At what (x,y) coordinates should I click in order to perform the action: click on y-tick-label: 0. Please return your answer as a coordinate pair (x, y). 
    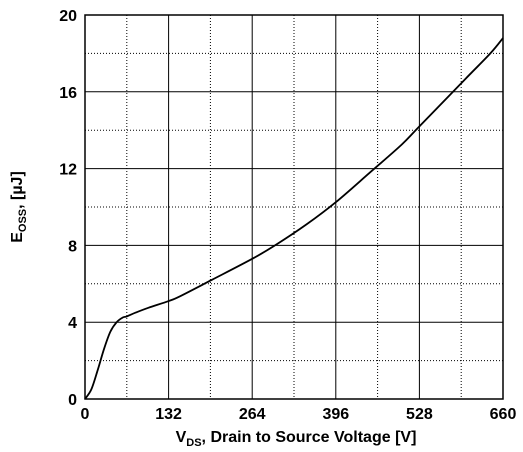
    Looking at the image, I should click on (72, 400).